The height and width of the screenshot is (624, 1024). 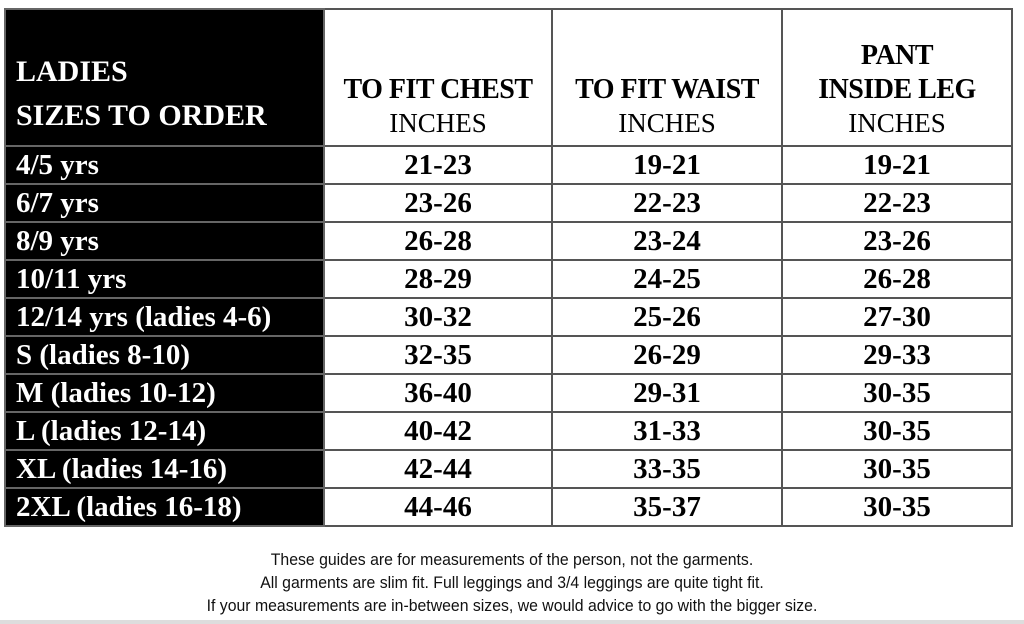 I want to click on header-waist: TO FIT WAIST INCHES, so click(x=667, y=77).